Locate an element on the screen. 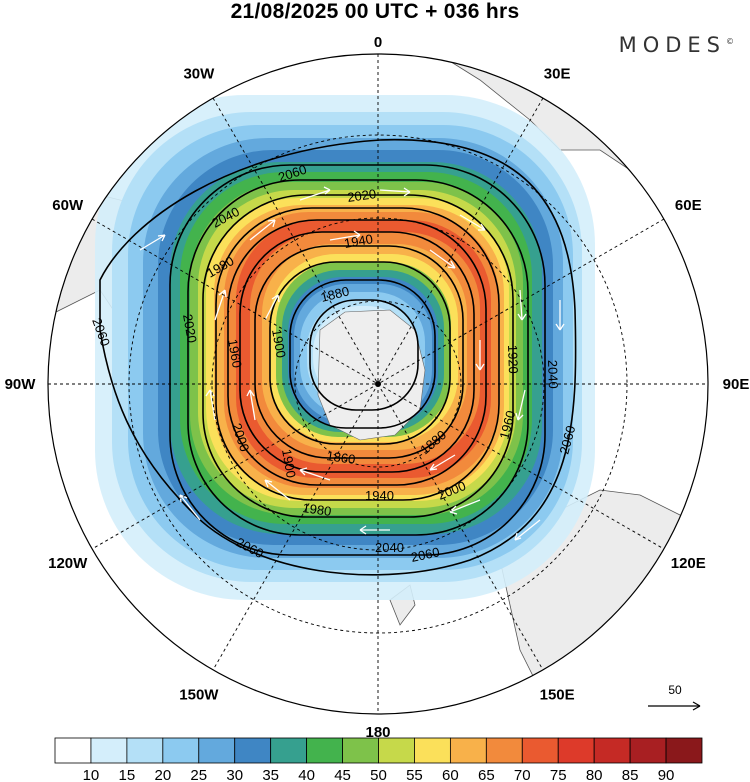 Image resolution: width=750 pixels, height=782 pixels. contour-label-2060-bottom: 2060 is located at coordinates (425, 554).